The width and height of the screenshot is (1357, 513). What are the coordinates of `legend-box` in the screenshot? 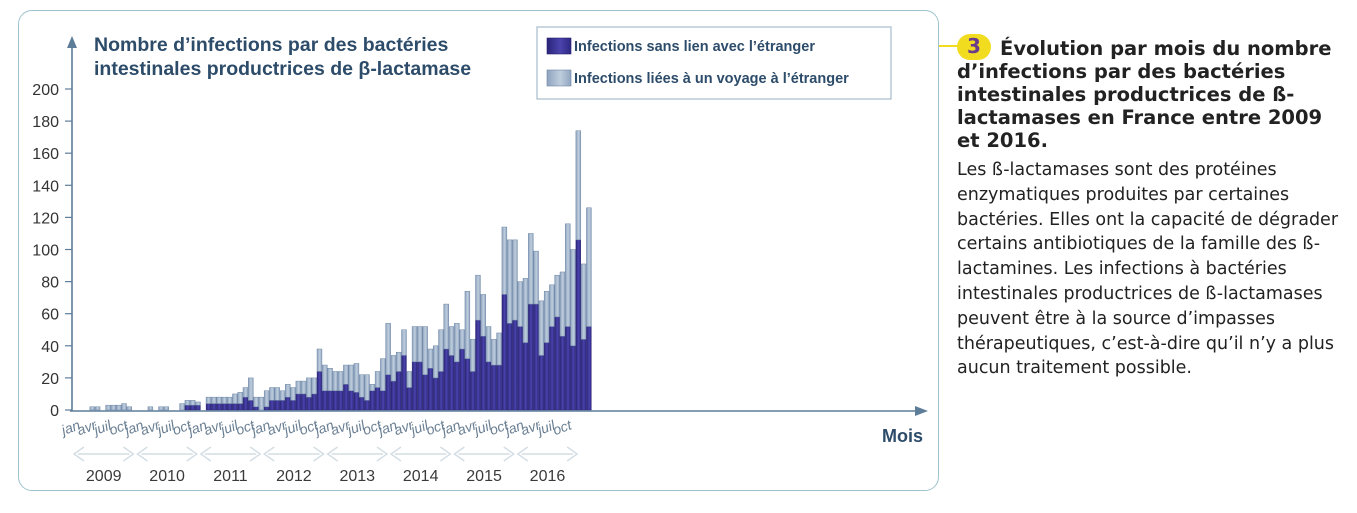 It's located at (714, 63).